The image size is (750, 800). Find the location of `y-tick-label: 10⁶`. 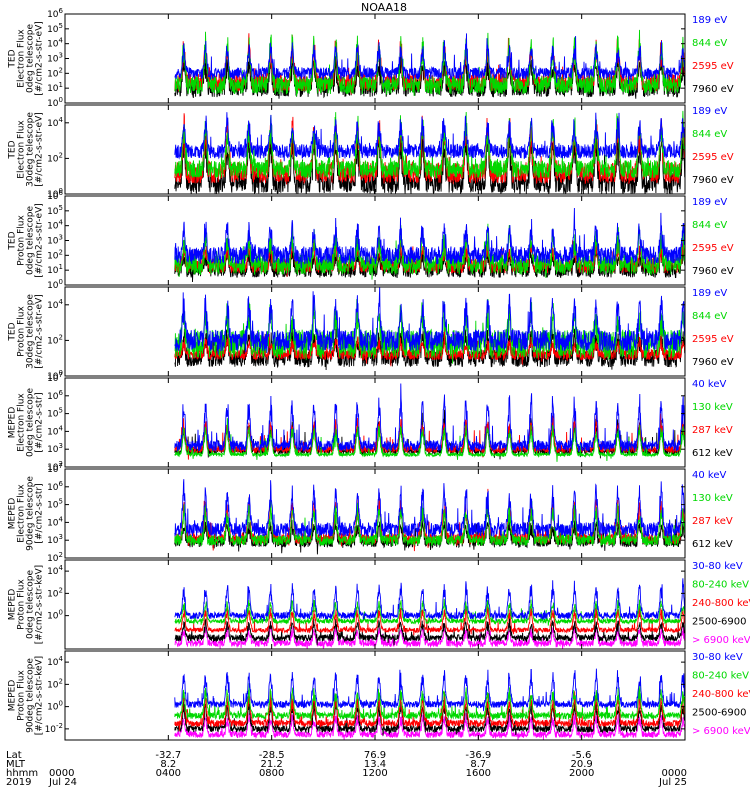

y-tick-label: 10⁶ is located at coordinates (55, 13).